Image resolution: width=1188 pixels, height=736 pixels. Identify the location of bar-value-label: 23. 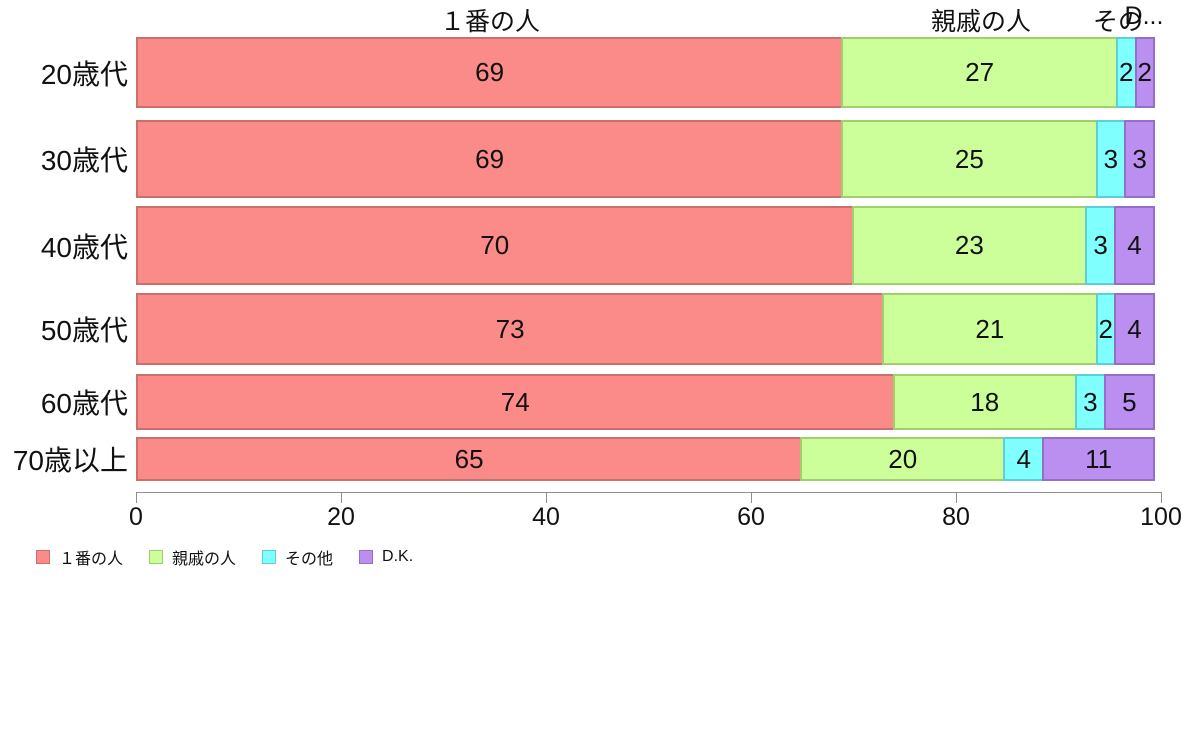
(969, 245).